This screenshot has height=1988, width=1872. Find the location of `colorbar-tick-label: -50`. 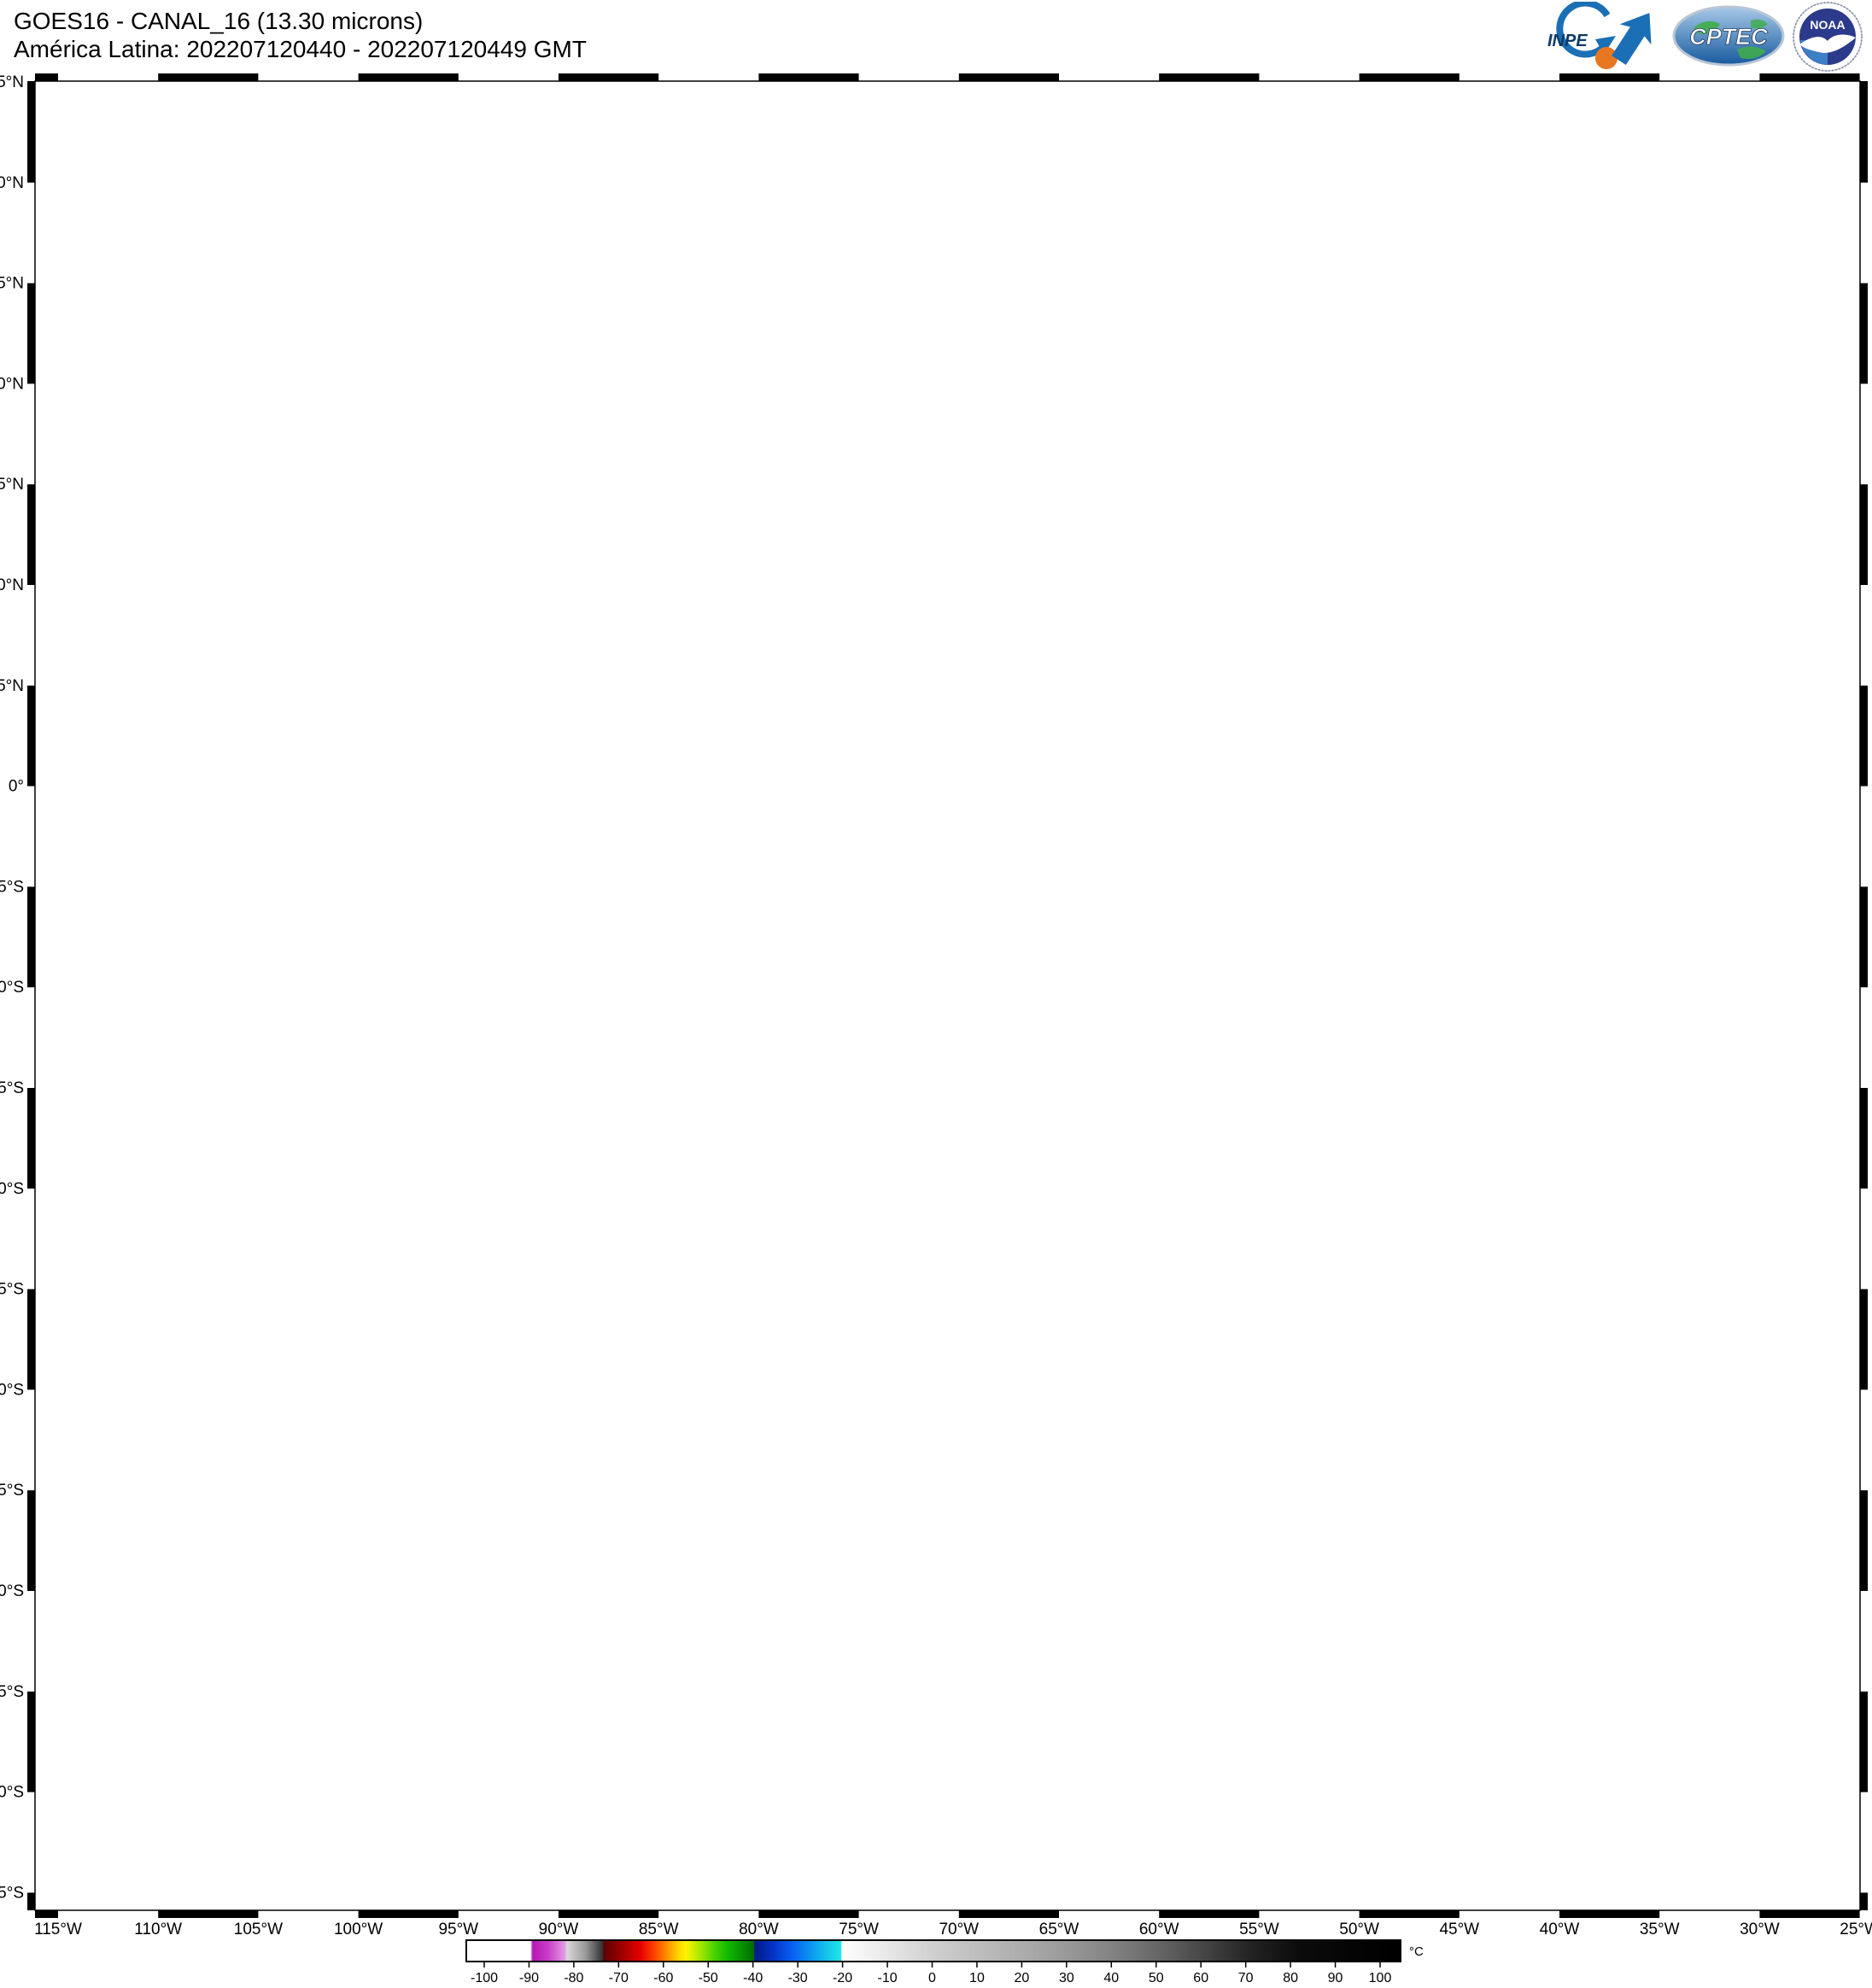

colorbar-tick-label: -50 is located at coordinates (708, 1978).